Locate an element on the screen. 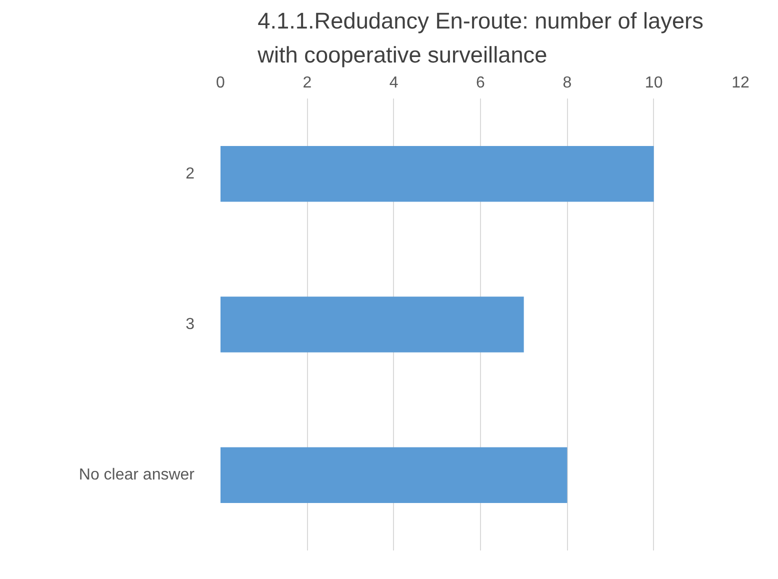 This screenshot has width=778, height=579. y-tick-label: 2 is located at coordinates (190, 173).